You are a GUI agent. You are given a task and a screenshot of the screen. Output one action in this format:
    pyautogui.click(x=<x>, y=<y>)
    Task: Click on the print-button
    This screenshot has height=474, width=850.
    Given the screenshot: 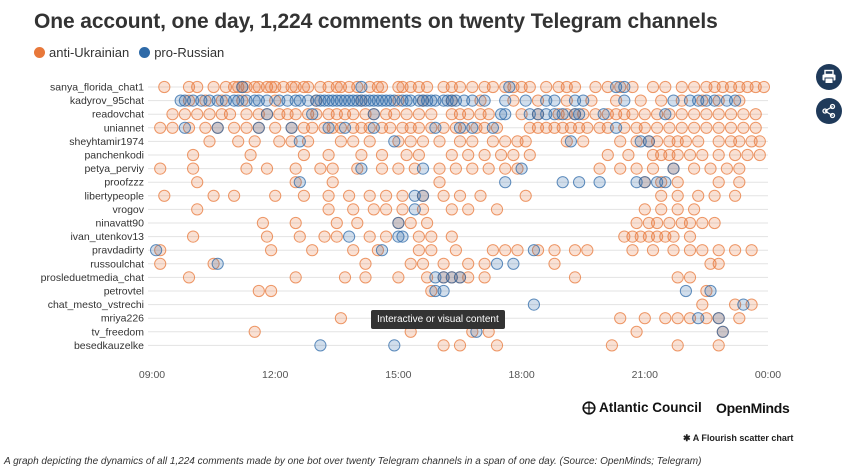 What is the action you would take?
    pyautogui.click(x=829, y=77)
    